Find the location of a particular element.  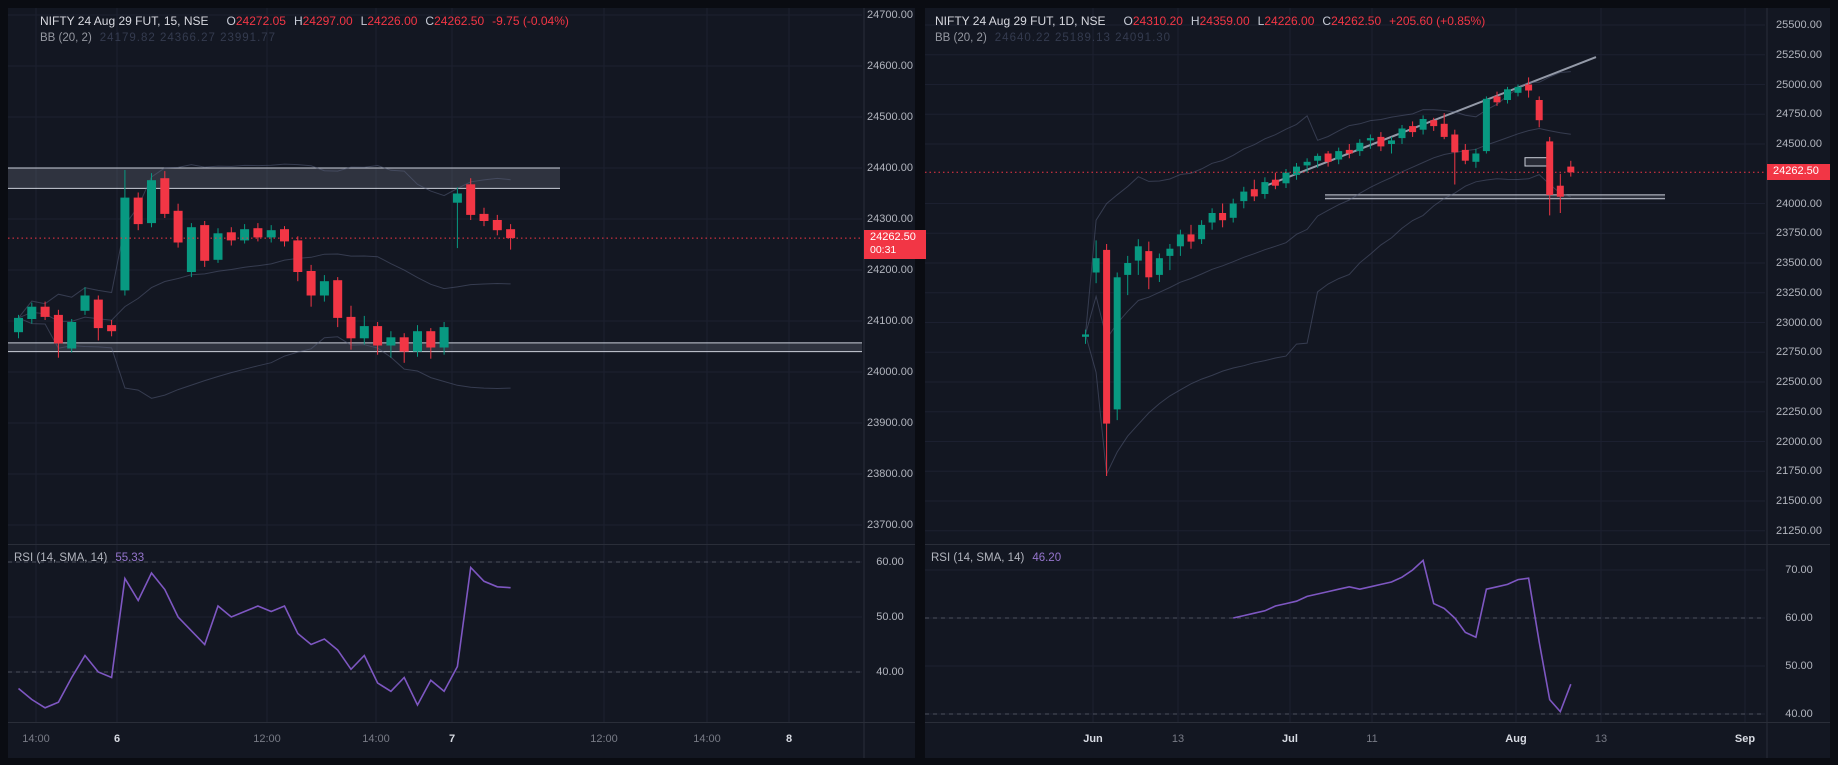

symbol-title: NIFTY 24 Aug 29 FUT, 1D, NSE is located at coordinates (1020, 21).